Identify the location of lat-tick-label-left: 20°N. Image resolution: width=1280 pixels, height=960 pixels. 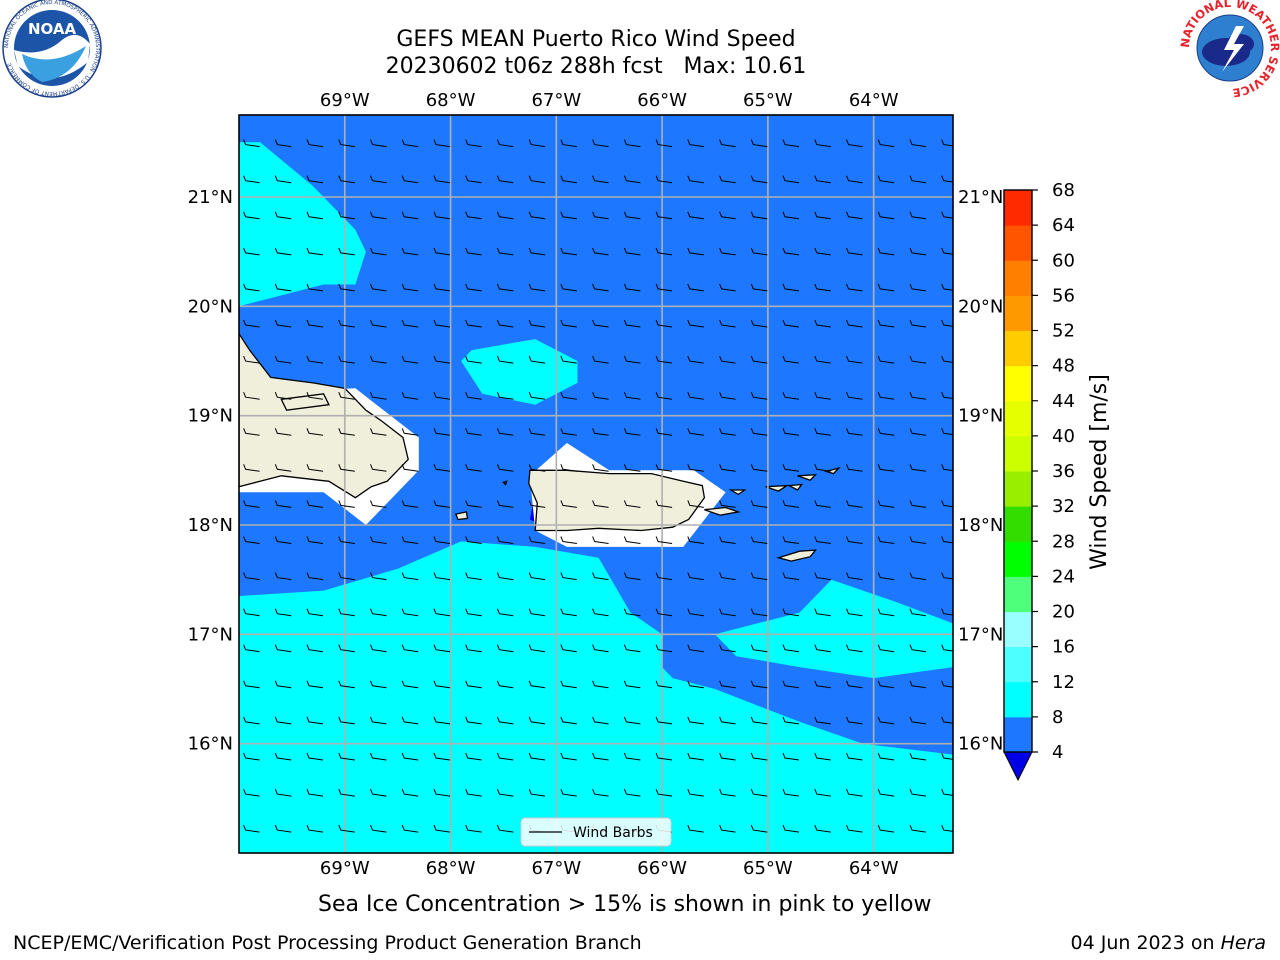
(210, 306).